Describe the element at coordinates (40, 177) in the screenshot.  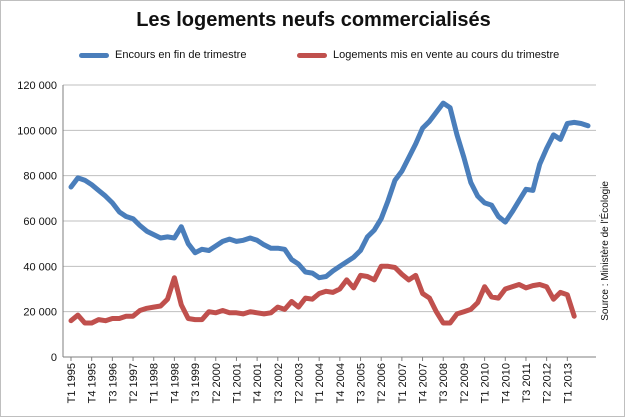
I see `y-tick-label: 80 000` at that location.